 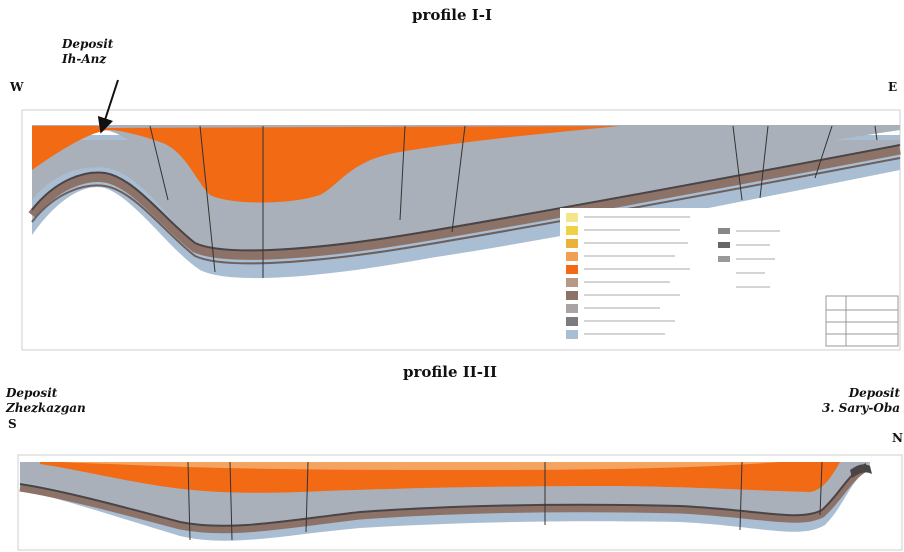 I want to click on profile1-dir-right: E, so click(x=893, y=87).